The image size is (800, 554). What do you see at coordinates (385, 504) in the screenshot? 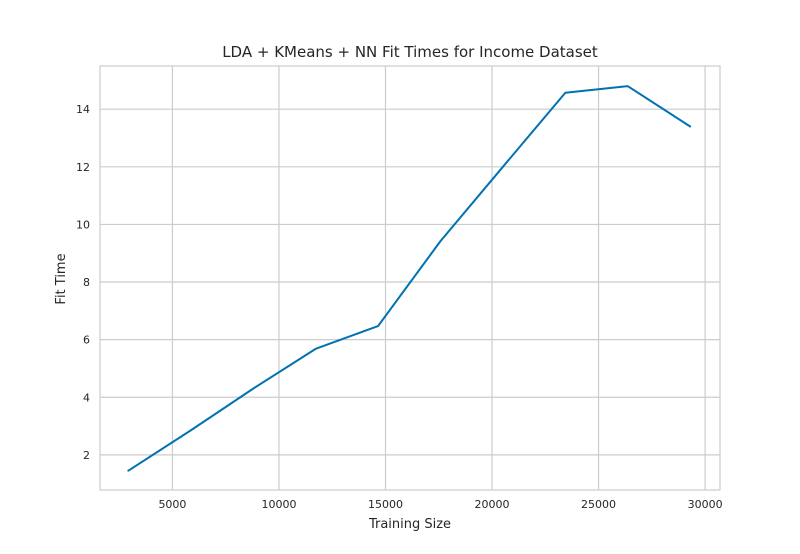
I see `x-tick-label: 15000` at bounding box center [385, 504].